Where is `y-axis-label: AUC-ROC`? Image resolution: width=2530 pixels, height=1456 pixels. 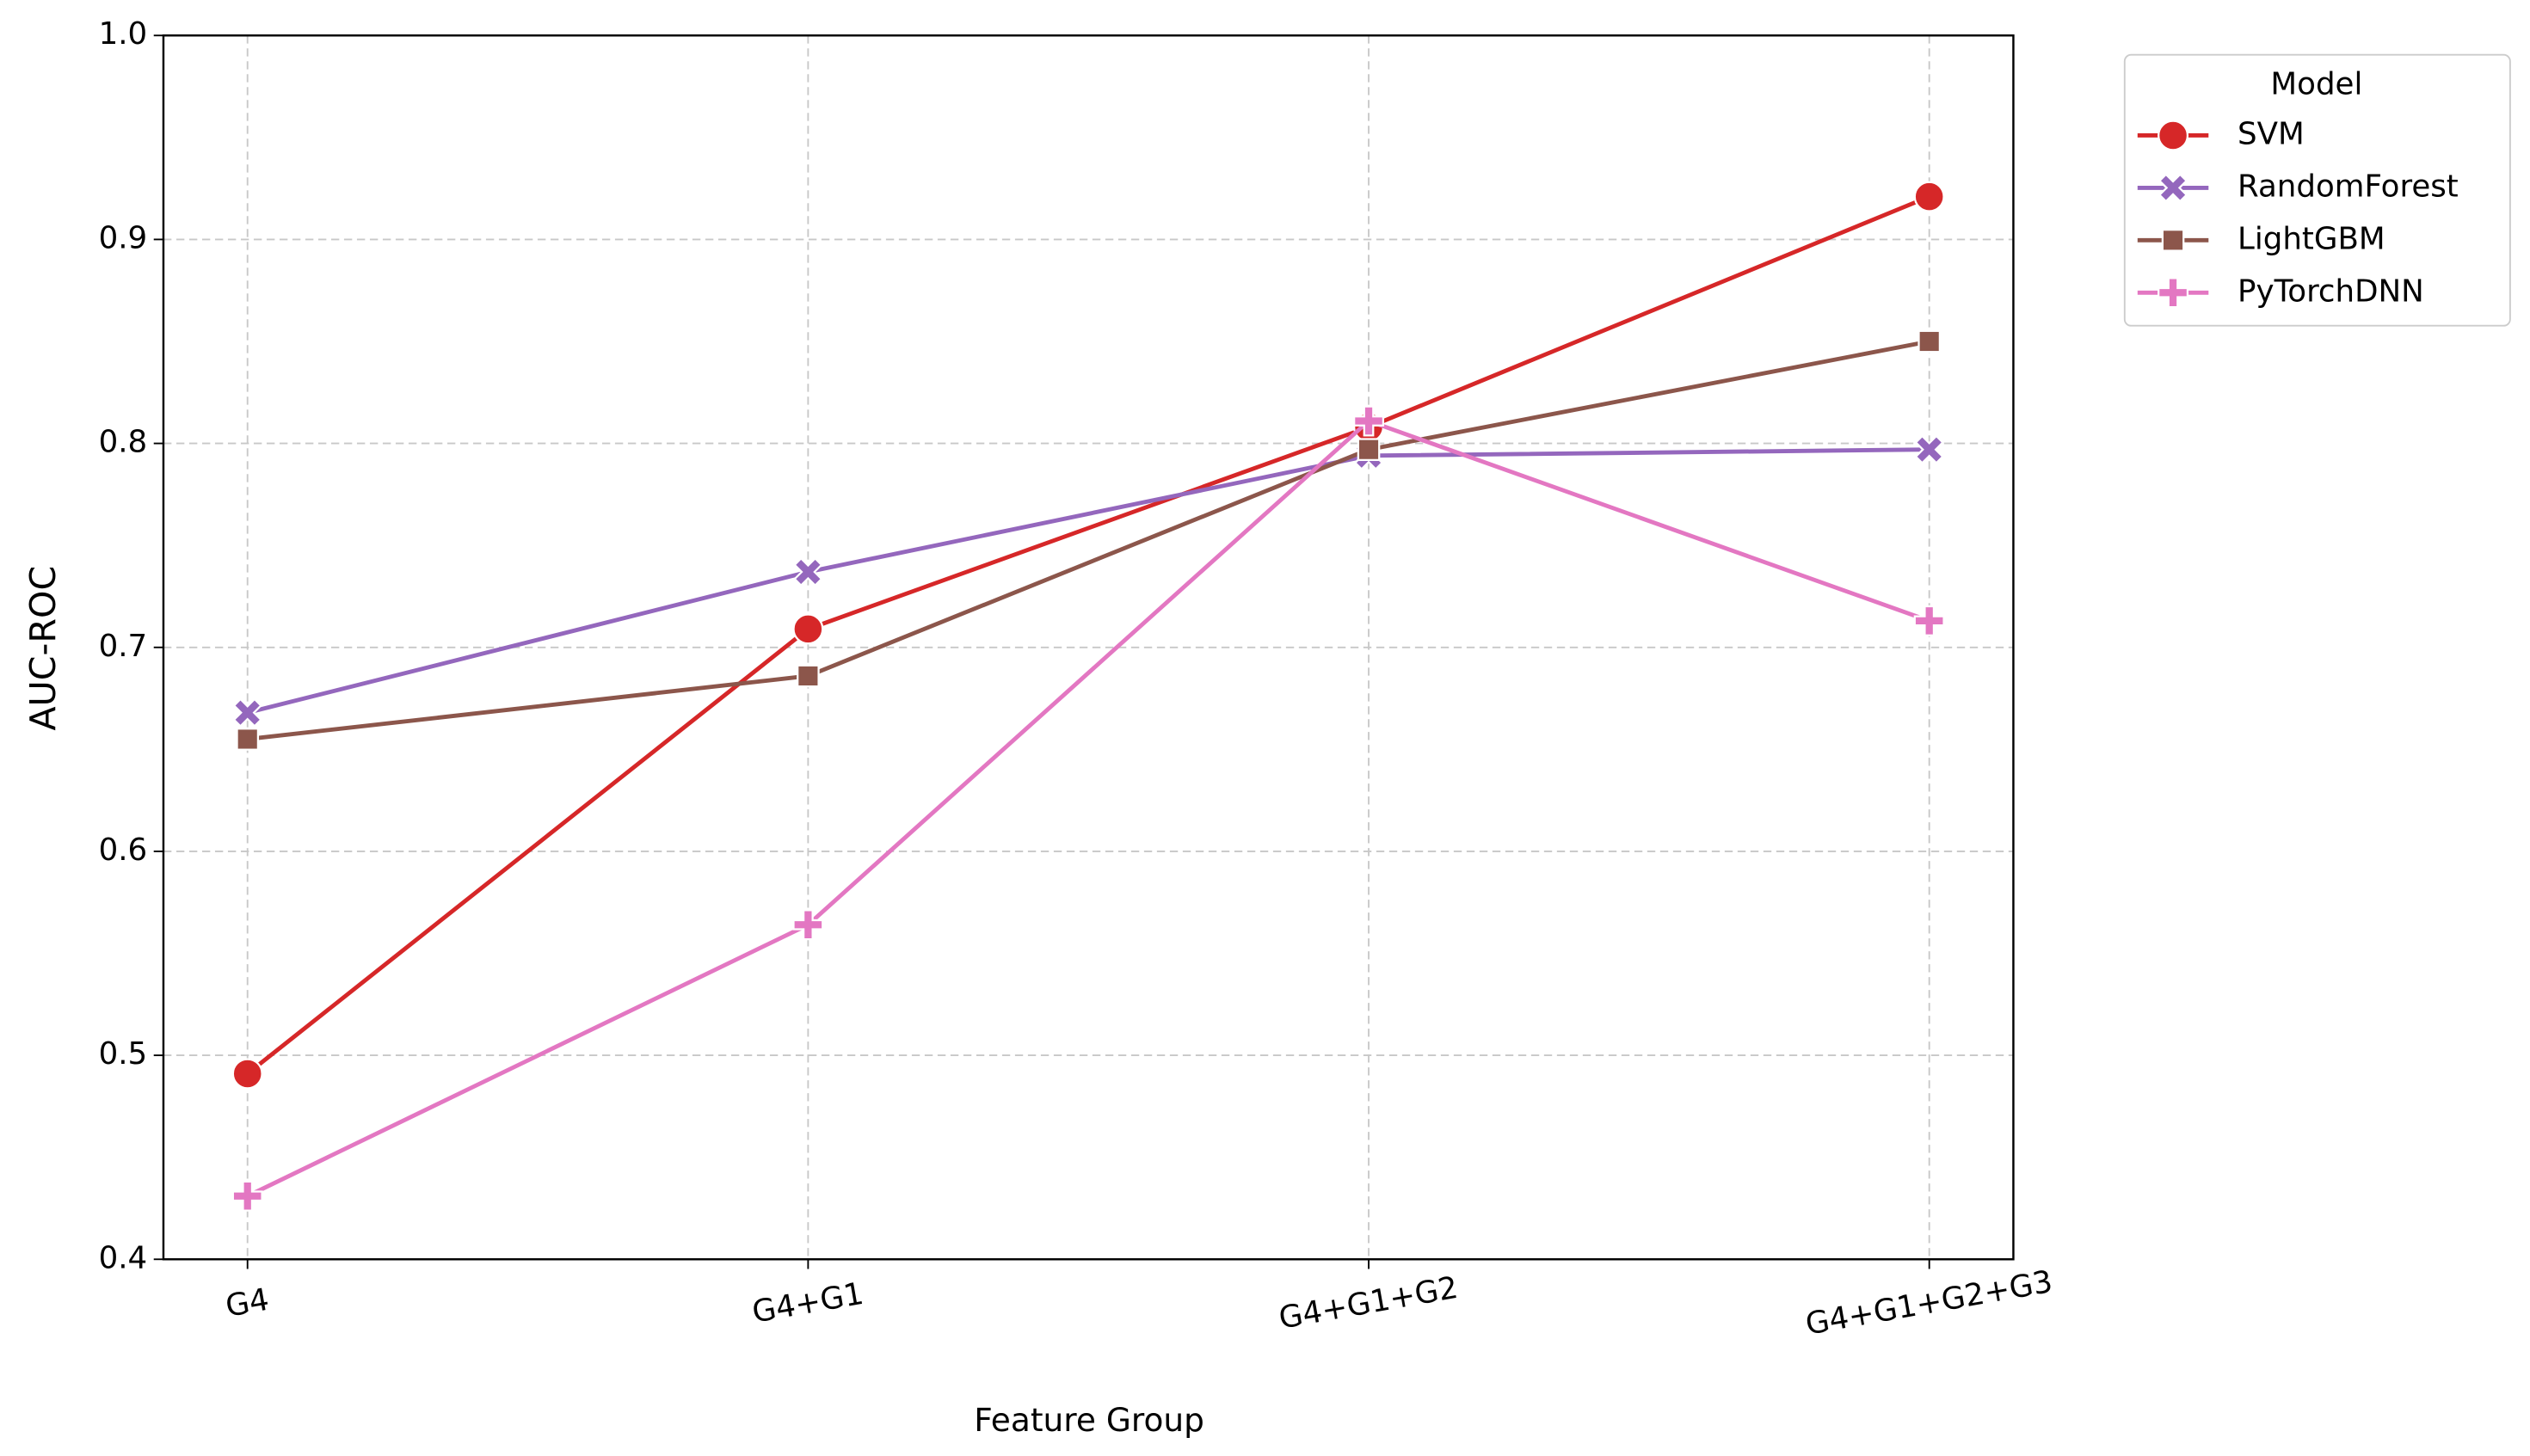 y-axis-label: AUC-ROC is located at coordinates (43, 649).